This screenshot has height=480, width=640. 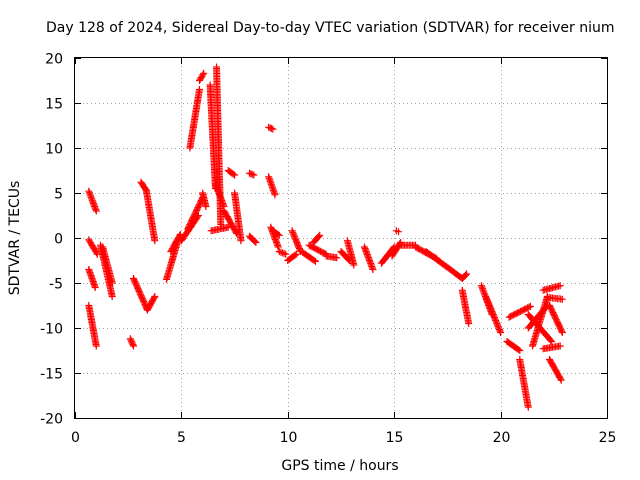 I want to click on x-axis-label: GPS time / hours, so click(x=339, y=466).